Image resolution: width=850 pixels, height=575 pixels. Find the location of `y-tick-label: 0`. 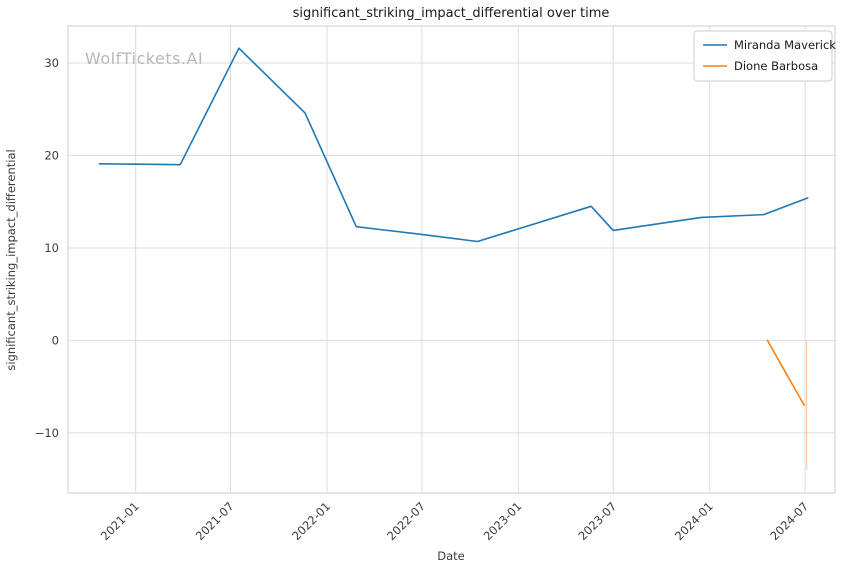

y-tick-label: 0 is located at coordinates (55, 340).